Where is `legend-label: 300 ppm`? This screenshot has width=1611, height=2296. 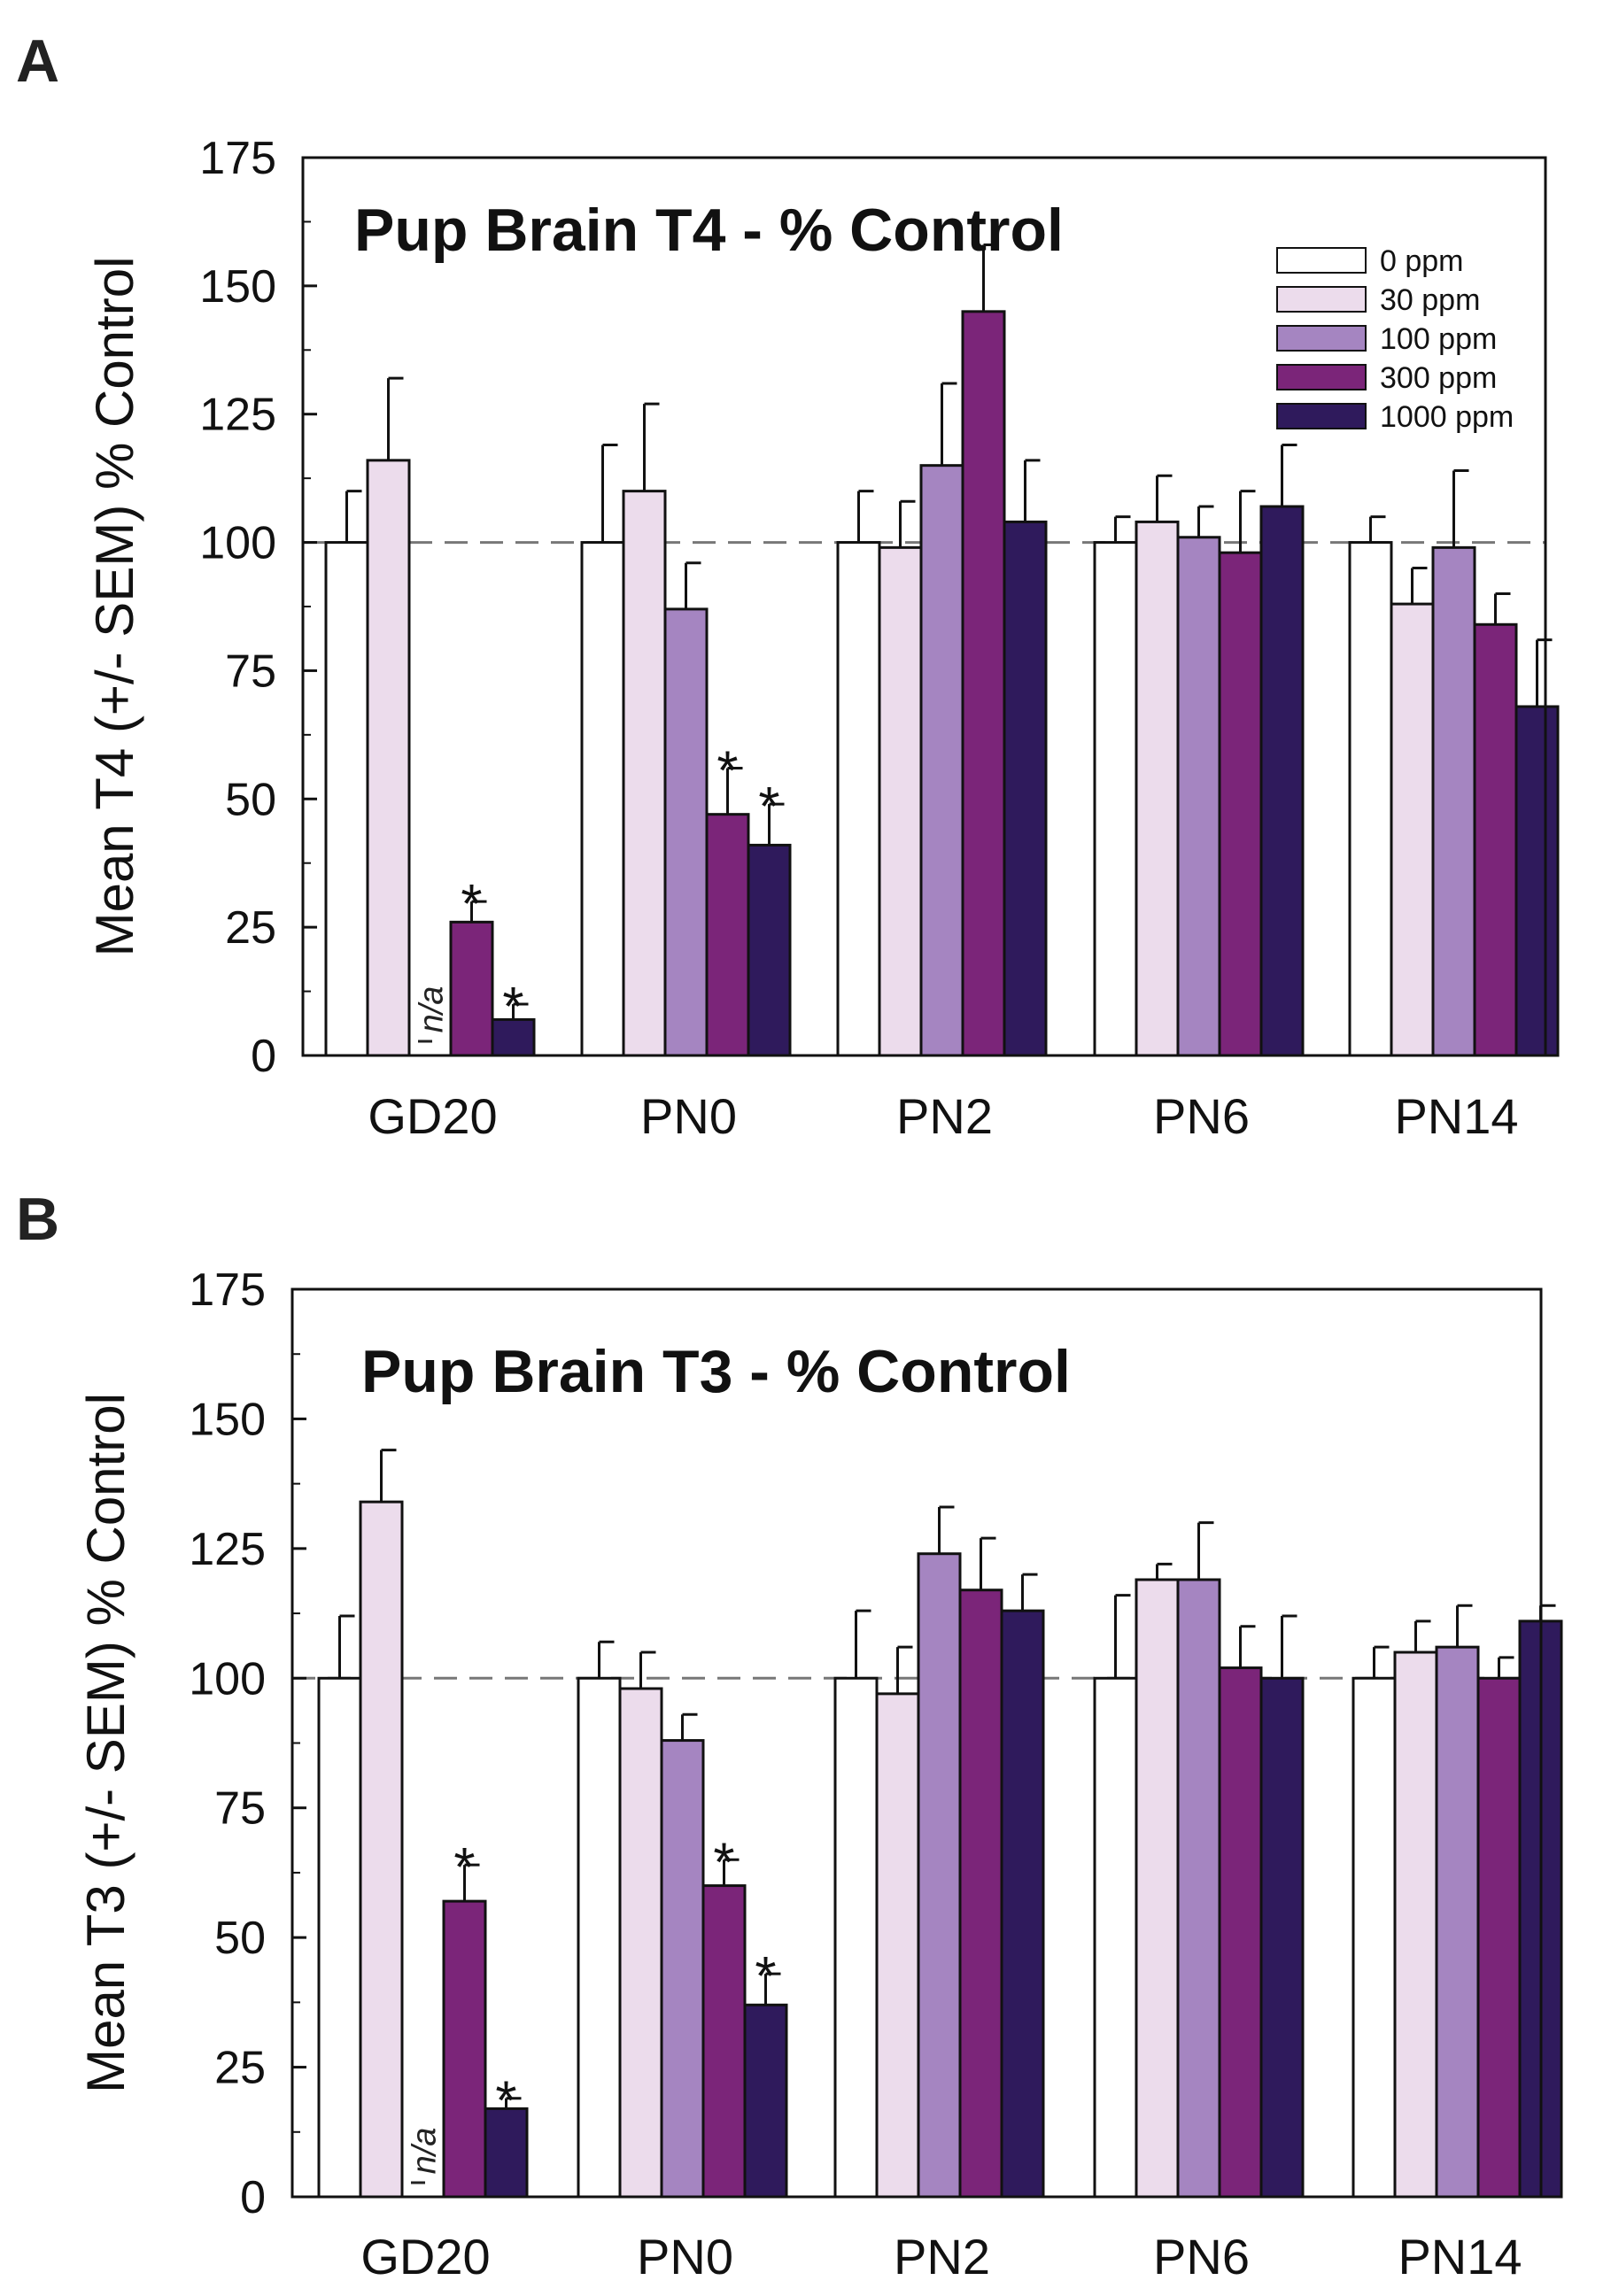 legend-label: 300 ppm is located at coordinates (1439, 378).